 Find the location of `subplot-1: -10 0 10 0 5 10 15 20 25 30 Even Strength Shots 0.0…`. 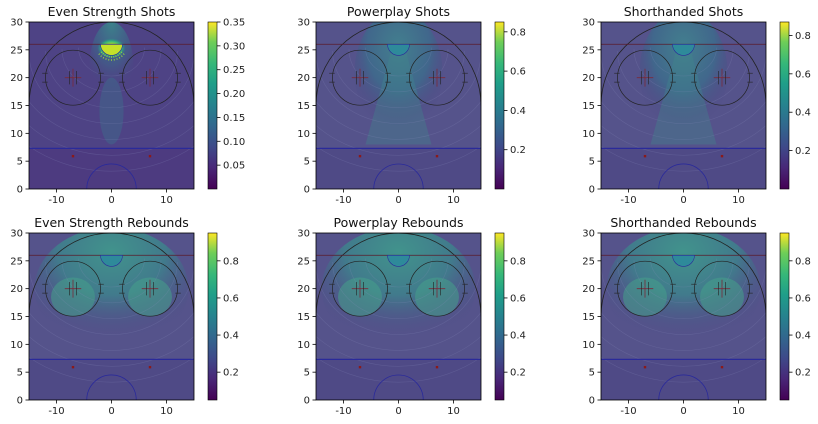

subplot-1: -10 0 10 0 5 10 15 20 25 30 Even Strength Shots 0.0… is located at coordinates (127, 105).